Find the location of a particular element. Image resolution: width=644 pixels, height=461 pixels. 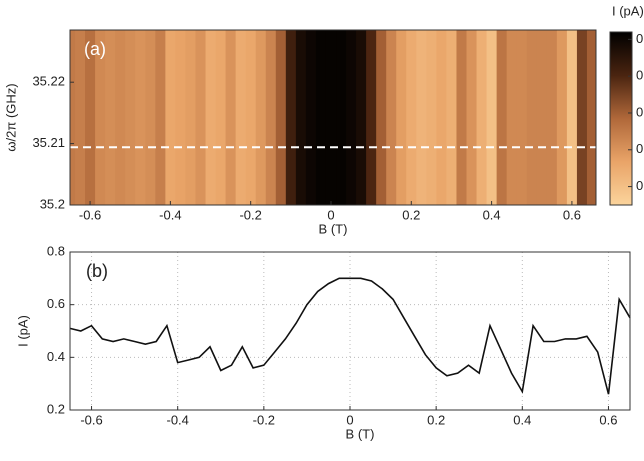

y-tick-label: 0.2 is located at coordinates (56, 408).